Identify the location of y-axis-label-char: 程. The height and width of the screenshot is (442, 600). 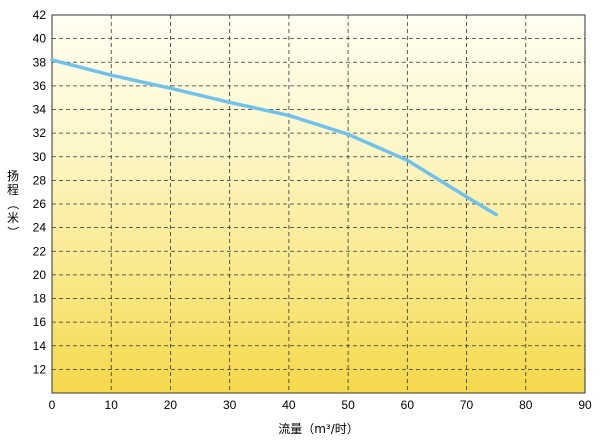
(13, 189).